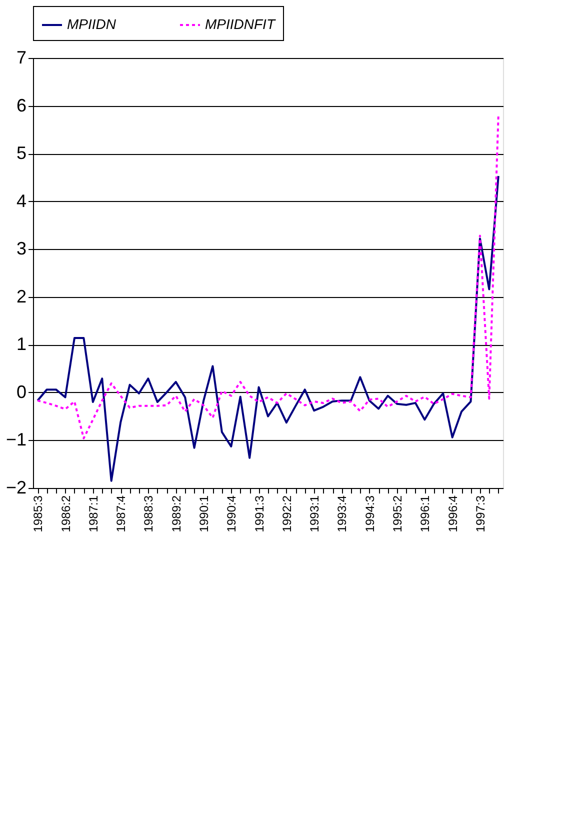 The width and height of the screenshot is (571, 813). What do you see at coordinates (369, 513) in the screenshot?
I see `x-tick-label: 1994:3` at bounding box center [369, 513].